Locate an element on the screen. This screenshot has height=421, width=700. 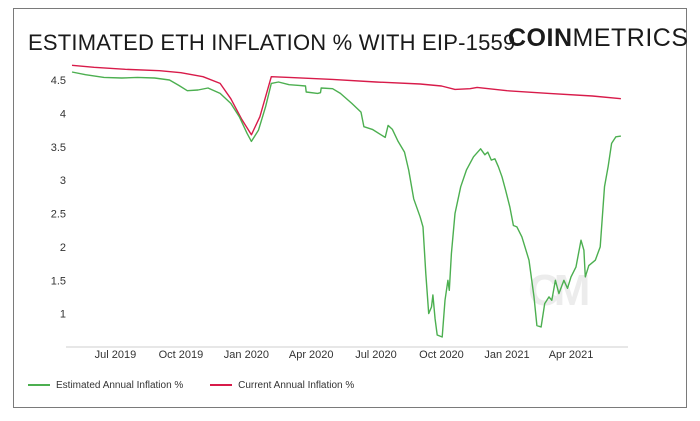
x-tick-label: Oct 2019 is located at coordinates (181, 355).